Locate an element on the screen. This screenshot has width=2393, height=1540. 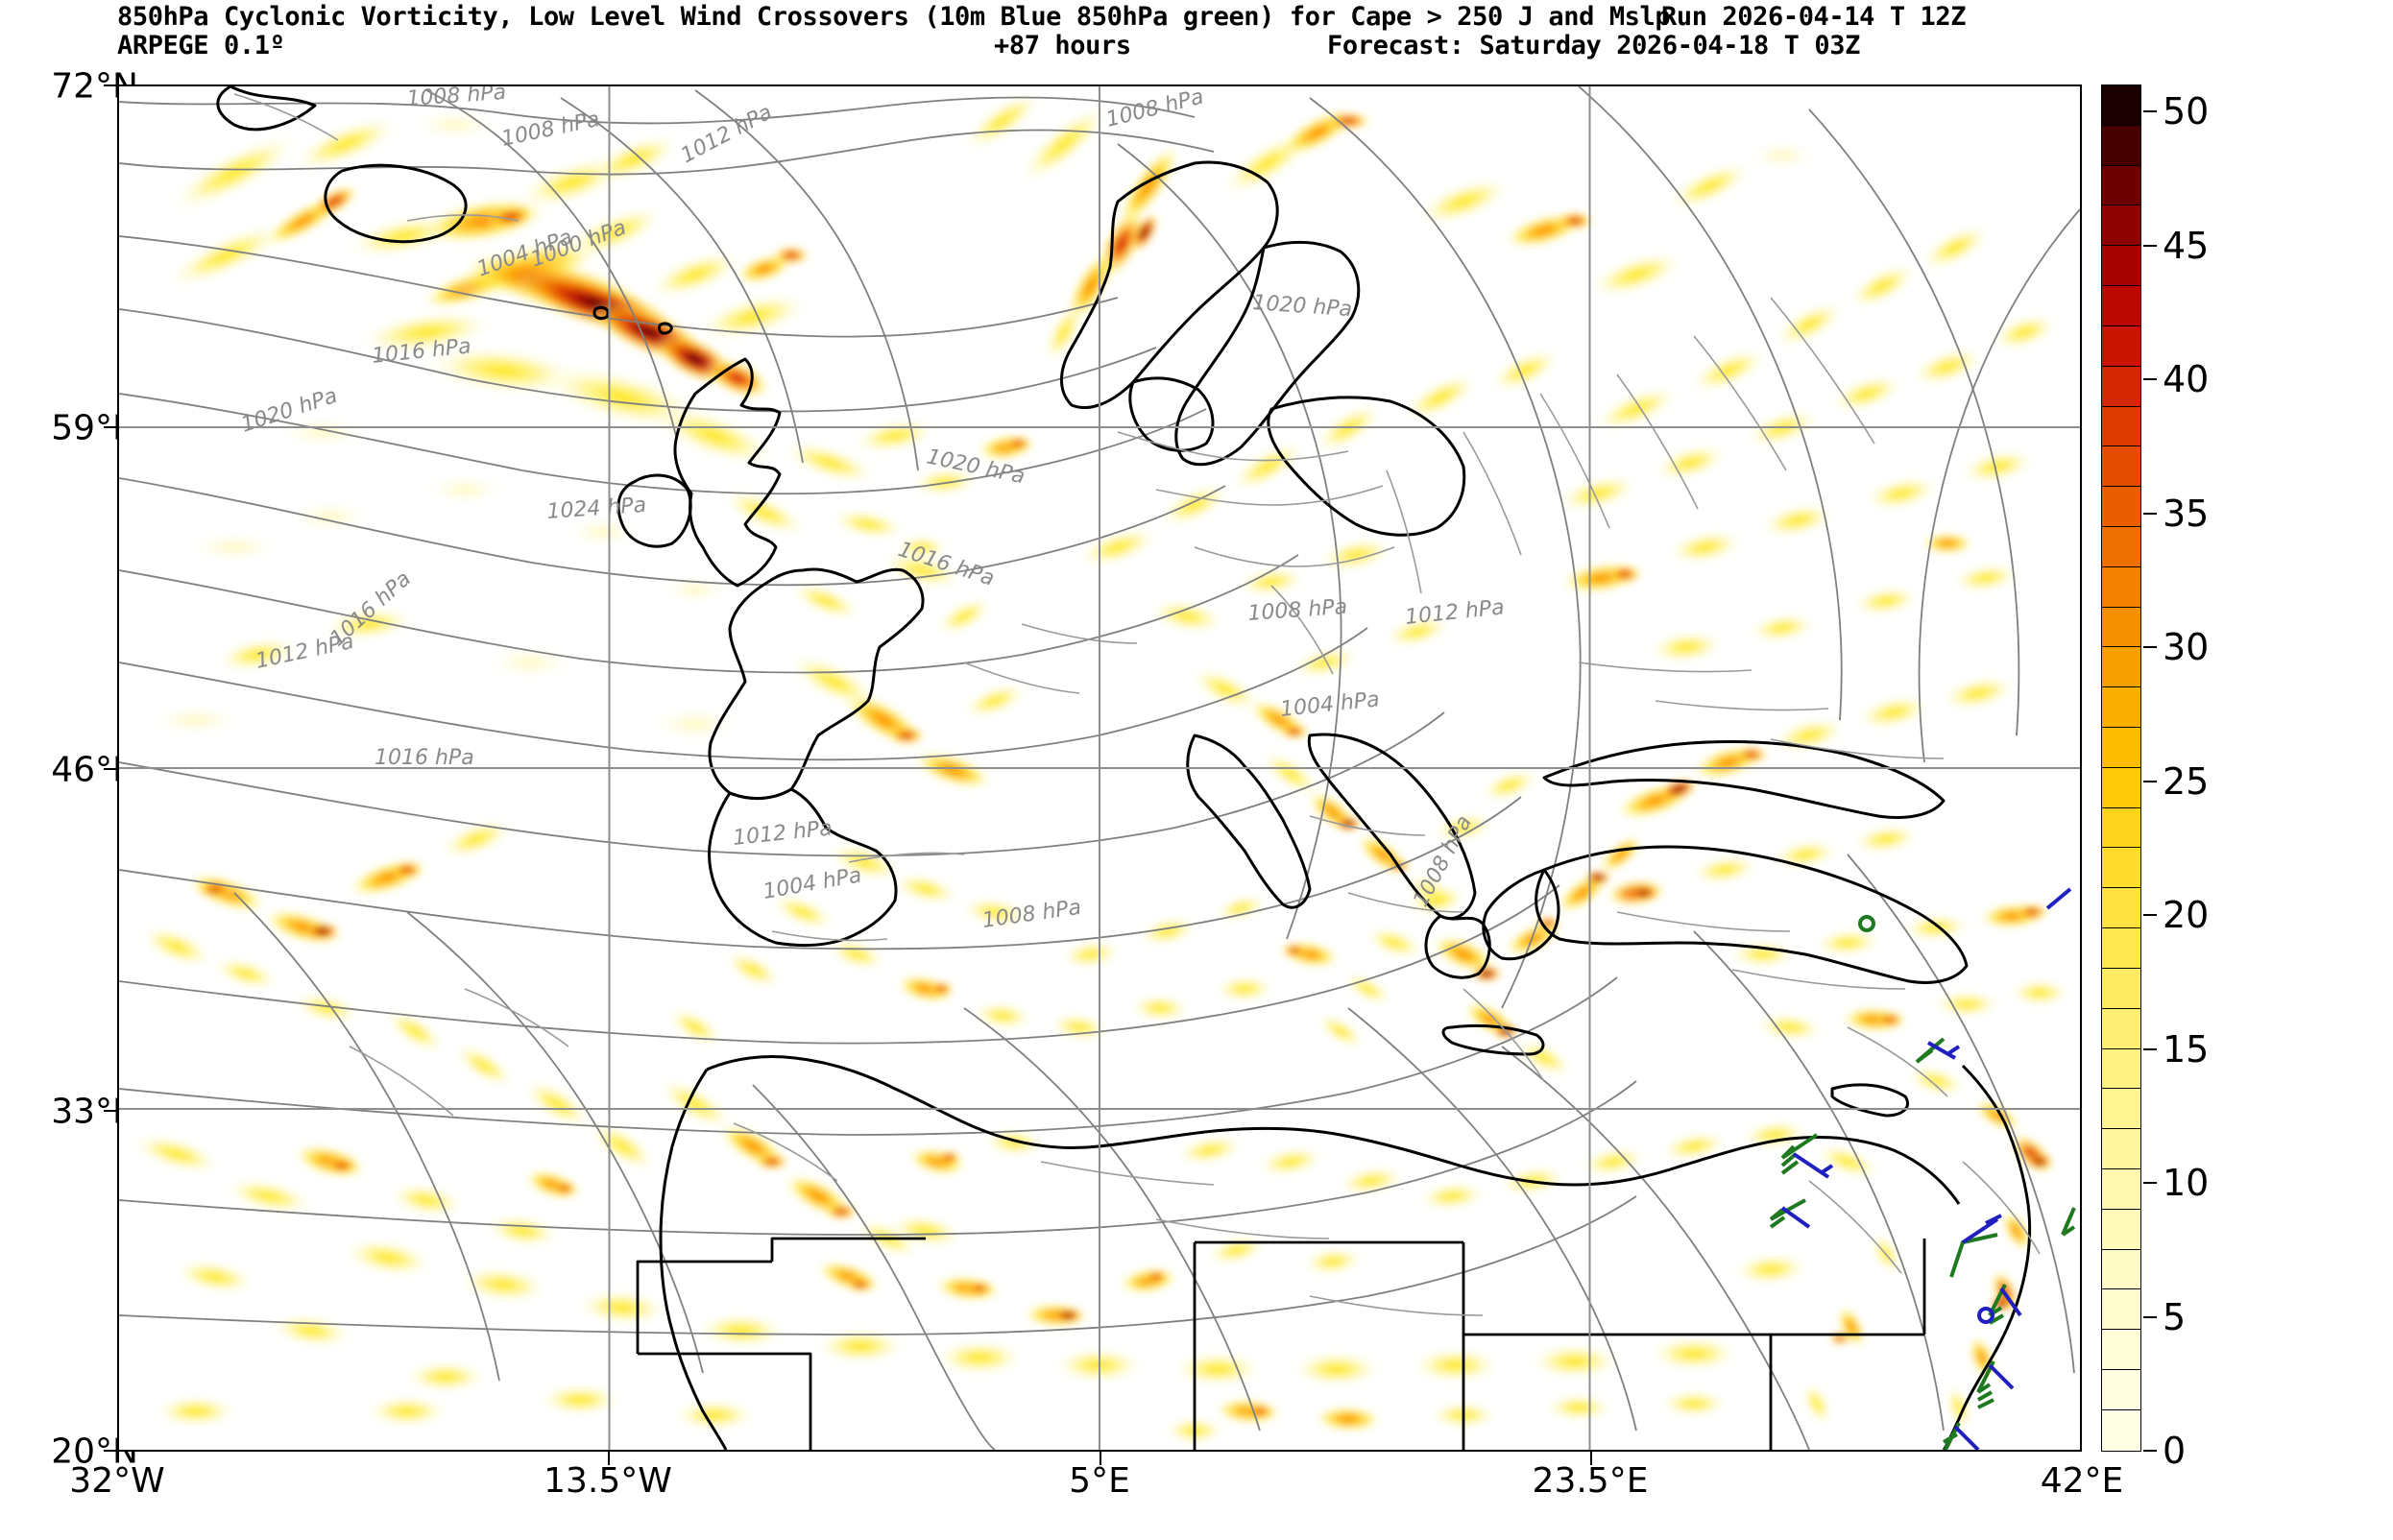
colorbar-label-35: 35 is located at coordinates (2186, 514).